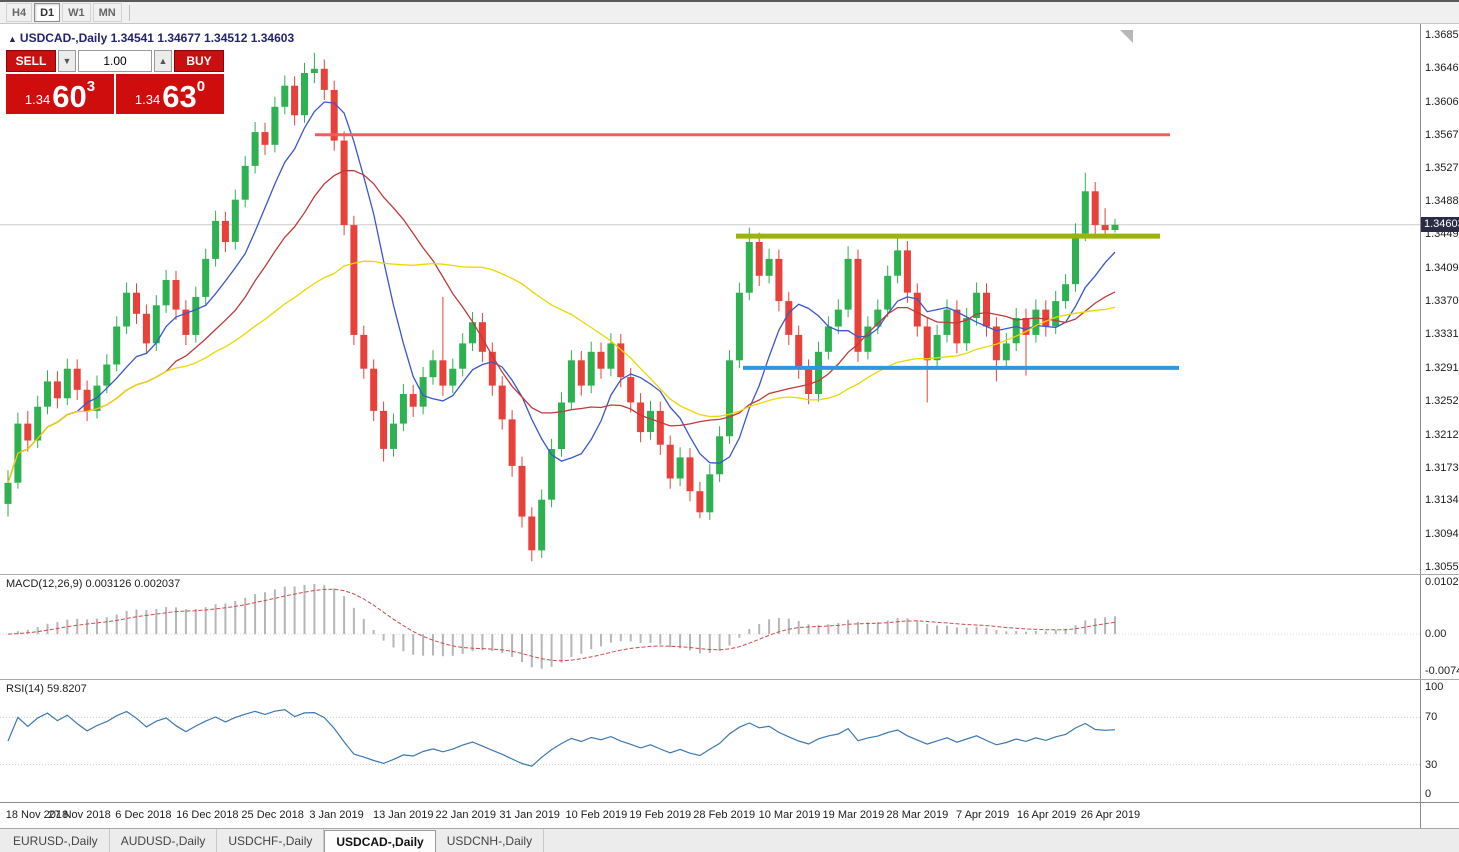  I want to click on timeframe-button-h4: H4, so click(19, 12).